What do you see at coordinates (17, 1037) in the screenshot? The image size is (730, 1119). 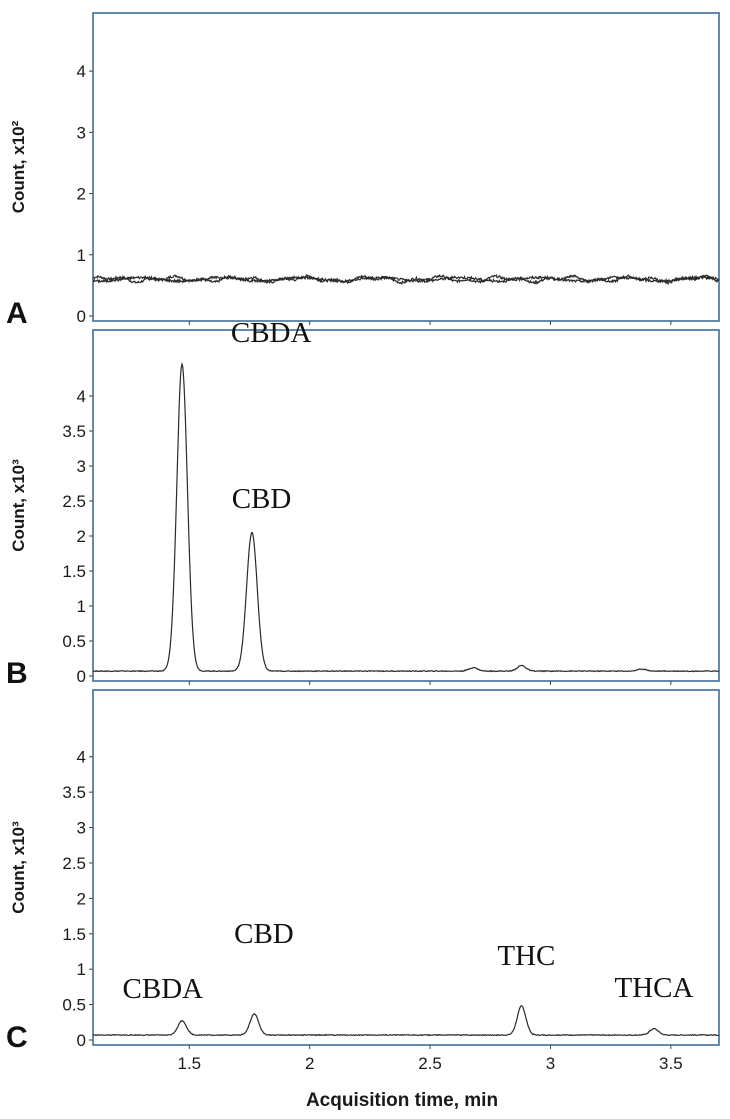 I see `panel-letter: C` at bounding box center [17, 1037].